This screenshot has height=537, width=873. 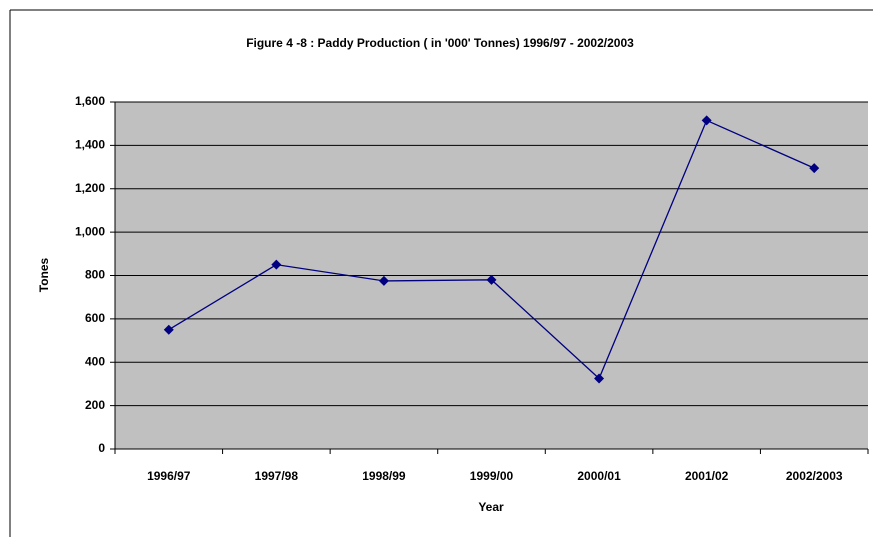 What do you see at coordinates (95, 275) in the screenshot?
I see `y-tick-label: 800` at bounding box center [95, 275].